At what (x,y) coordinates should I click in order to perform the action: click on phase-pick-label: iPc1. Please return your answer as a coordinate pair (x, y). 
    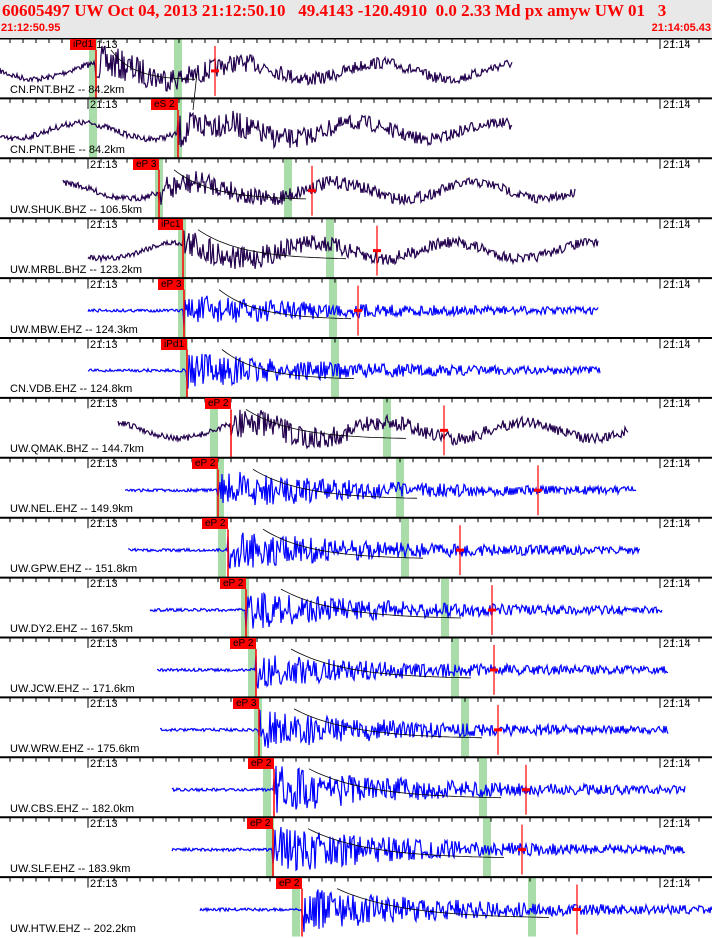
    Looking at the image, I should click on (171, 224).